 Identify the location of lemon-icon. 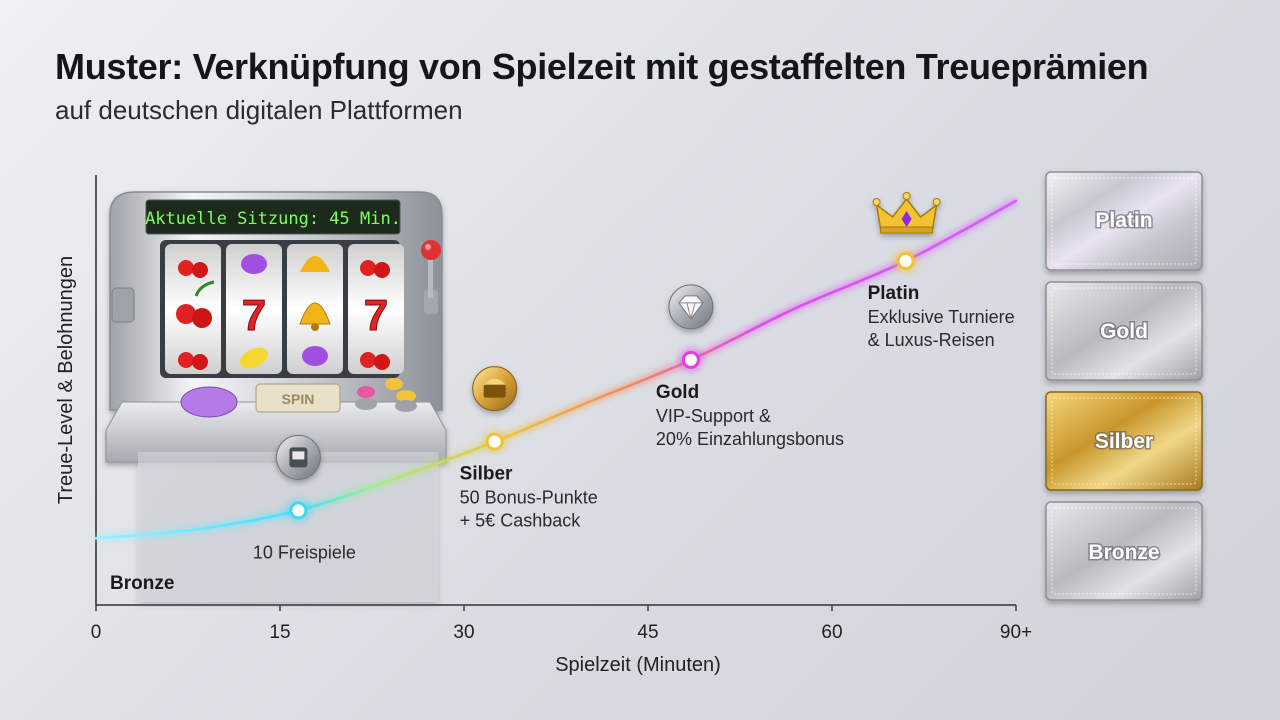
(254, 358).